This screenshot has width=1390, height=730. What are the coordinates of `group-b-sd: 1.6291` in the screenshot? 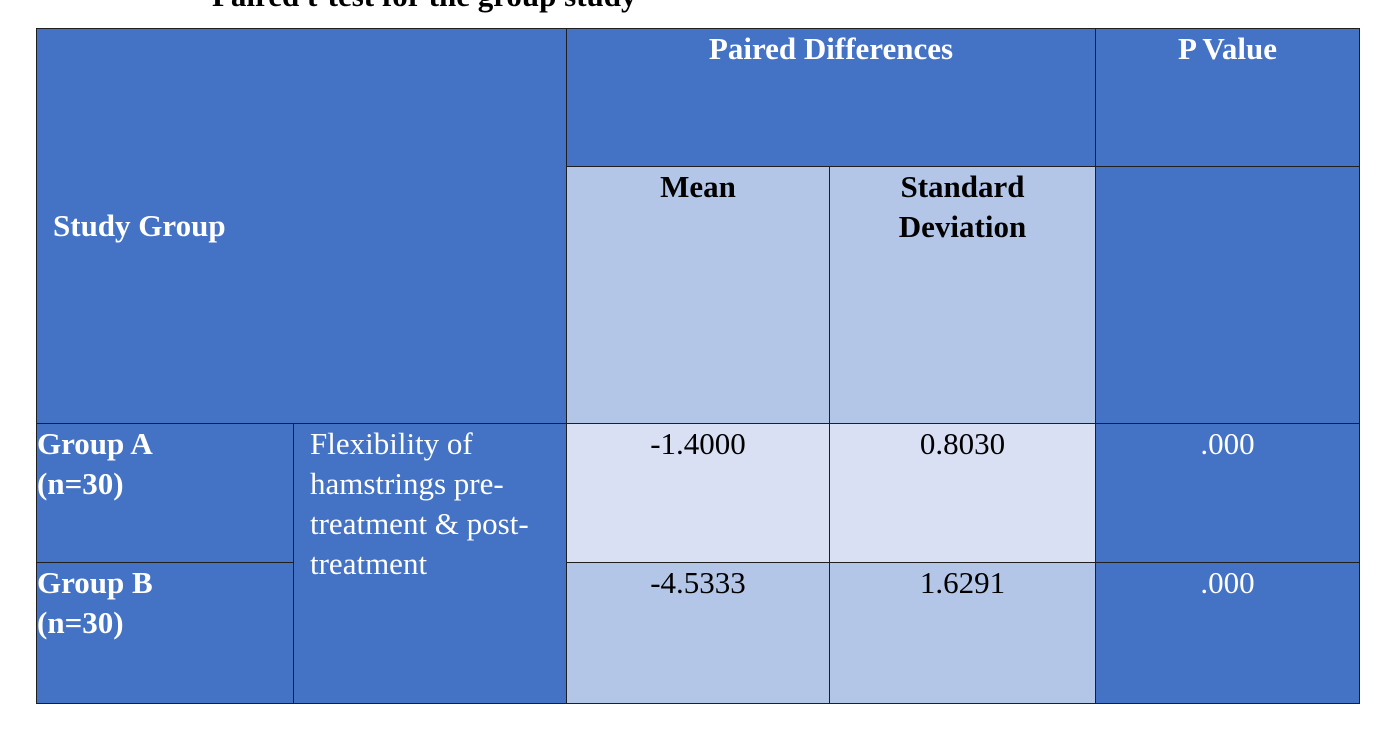 It's located at (962, 633).